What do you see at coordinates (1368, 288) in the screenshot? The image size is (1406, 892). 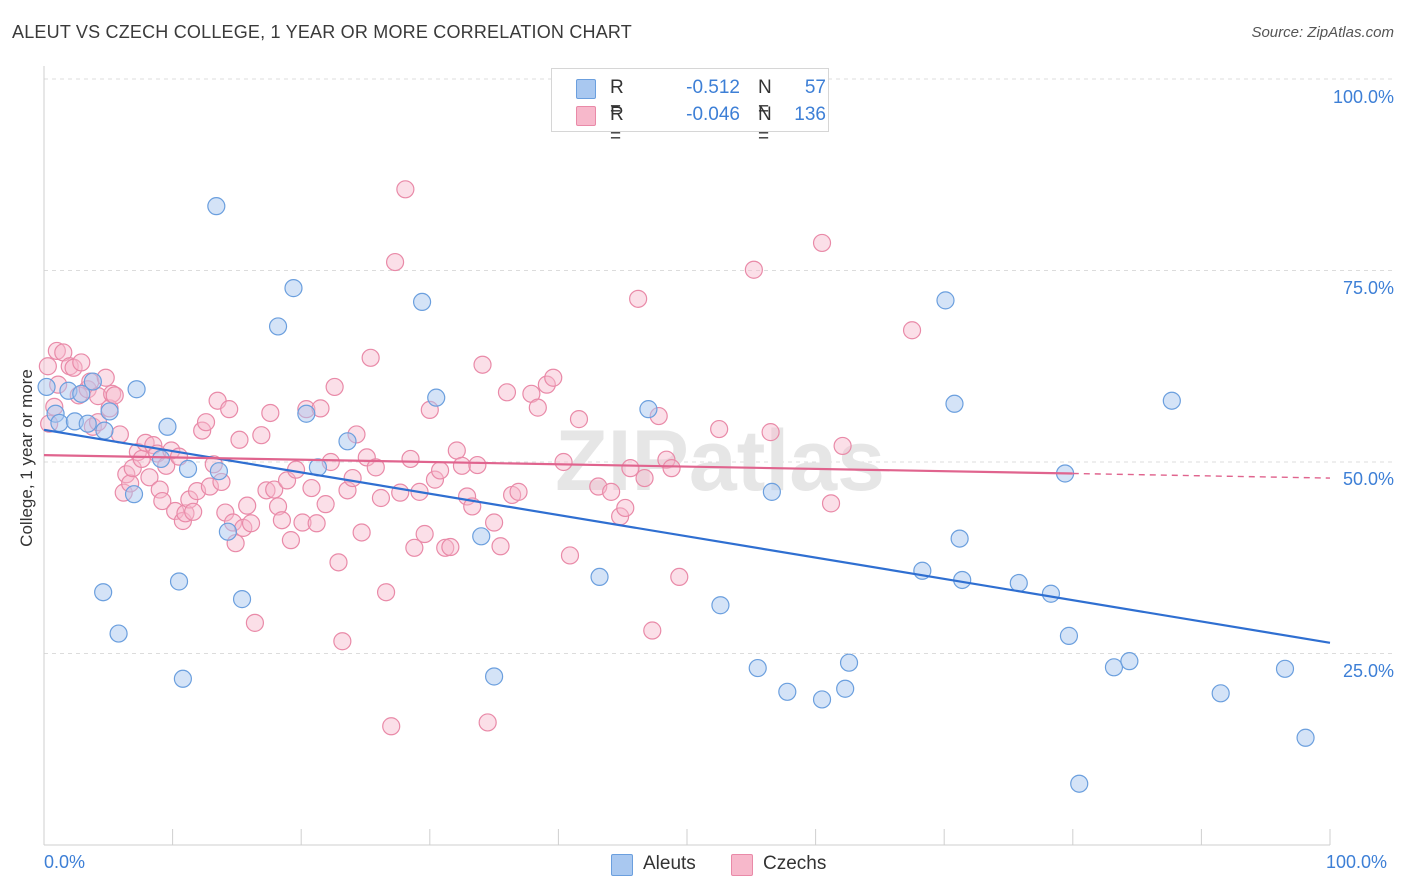 I see `y-tick-label: 75.0%` at bounding box center [1368, 288].